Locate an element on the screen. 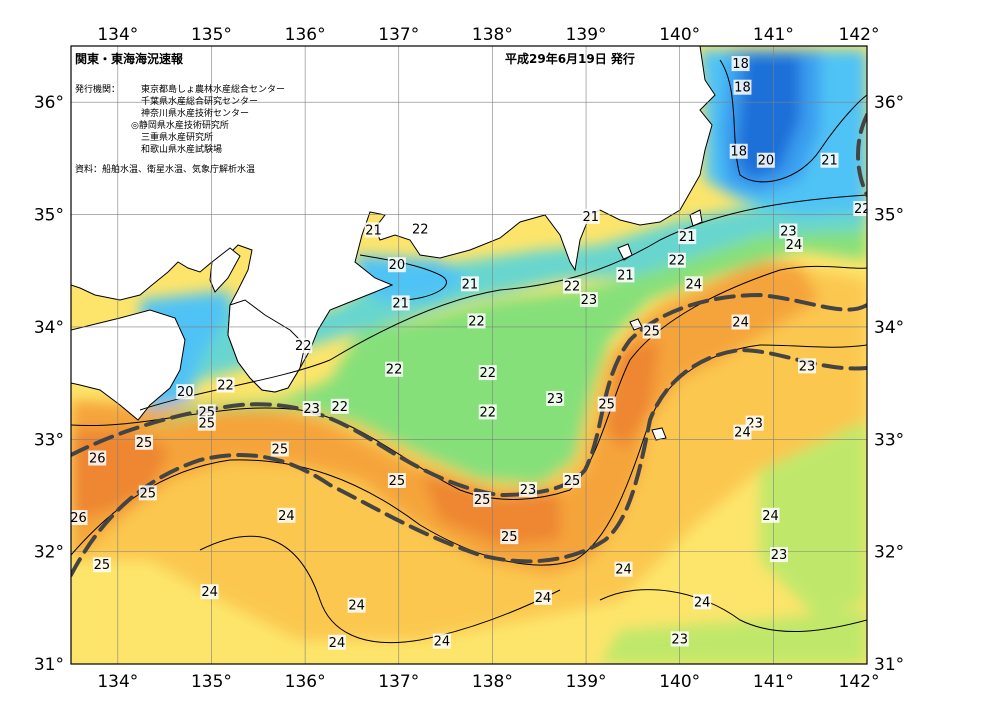 The width and height of the screenshot is (1002, 713). contour-label: 26 is located at coordinates (79, 518).